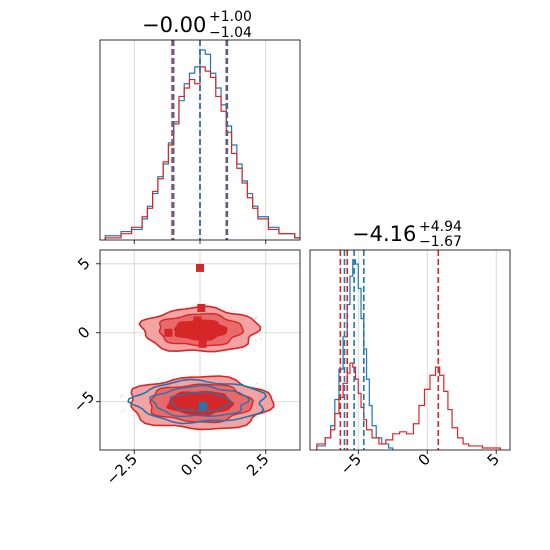 This screenshot has width=550, height=550. I want to click on hist-y-x-tick-label: 5, so click(493, 459).